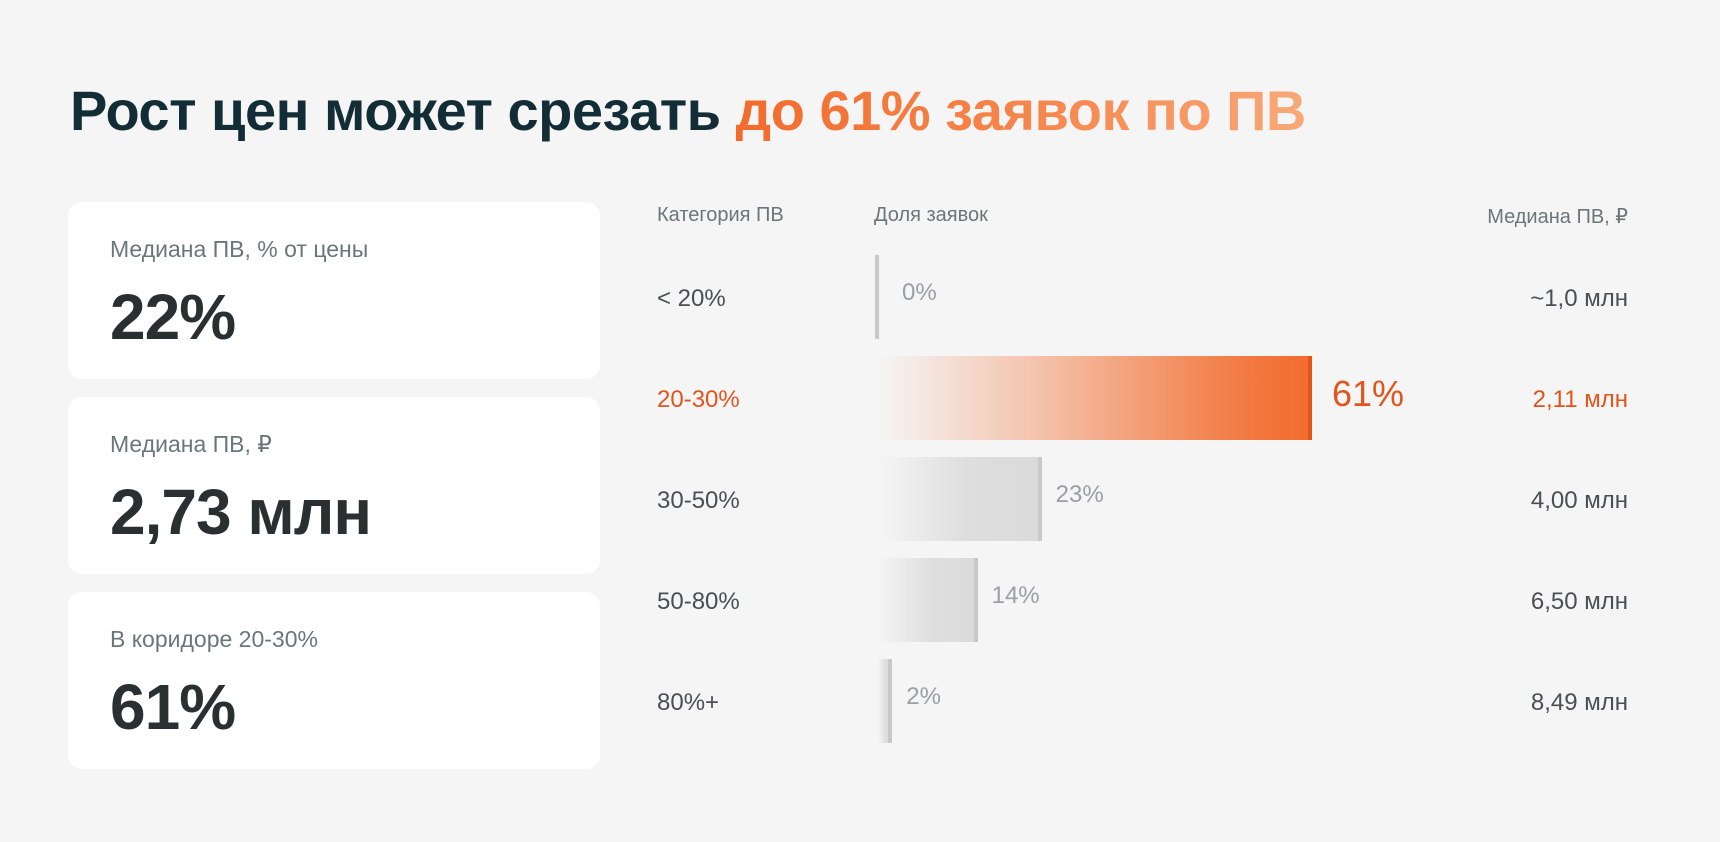  Describe the element at coordinates (1079, 494) in the screenshot. I see `share-value-label: 23%` at that location.